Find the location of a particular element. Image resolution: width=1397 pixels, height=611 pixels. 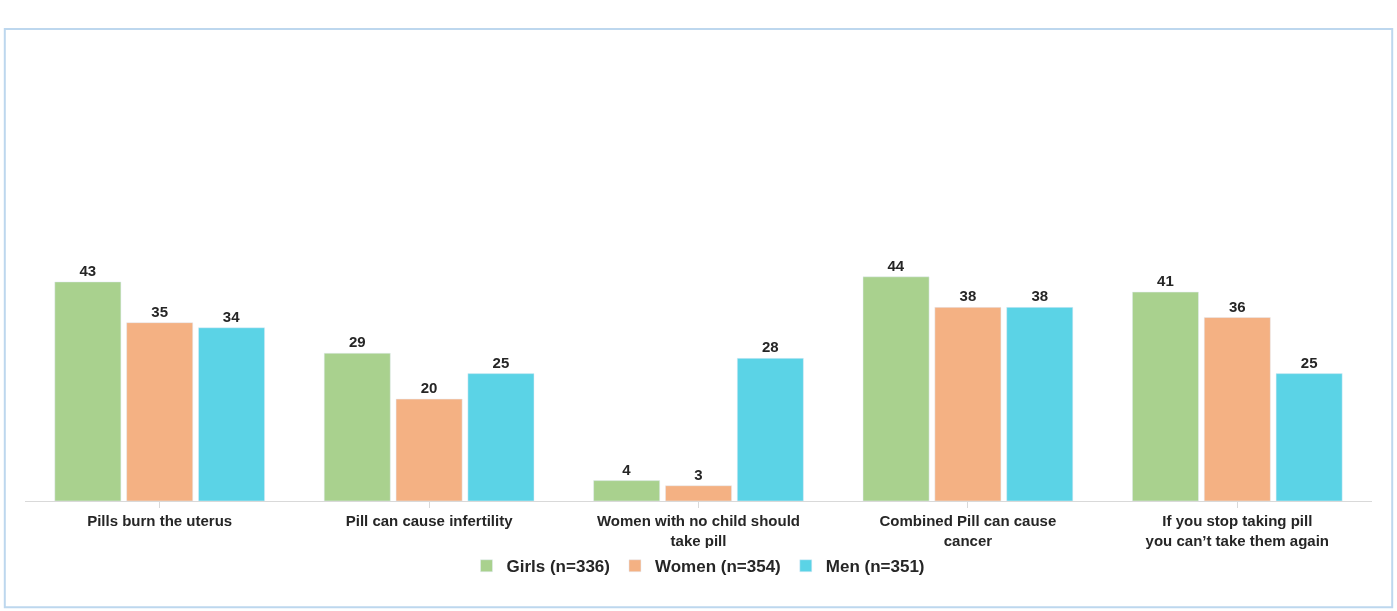

x-tick-label: Pills burn the uterus is located at coordinates (160, 520).